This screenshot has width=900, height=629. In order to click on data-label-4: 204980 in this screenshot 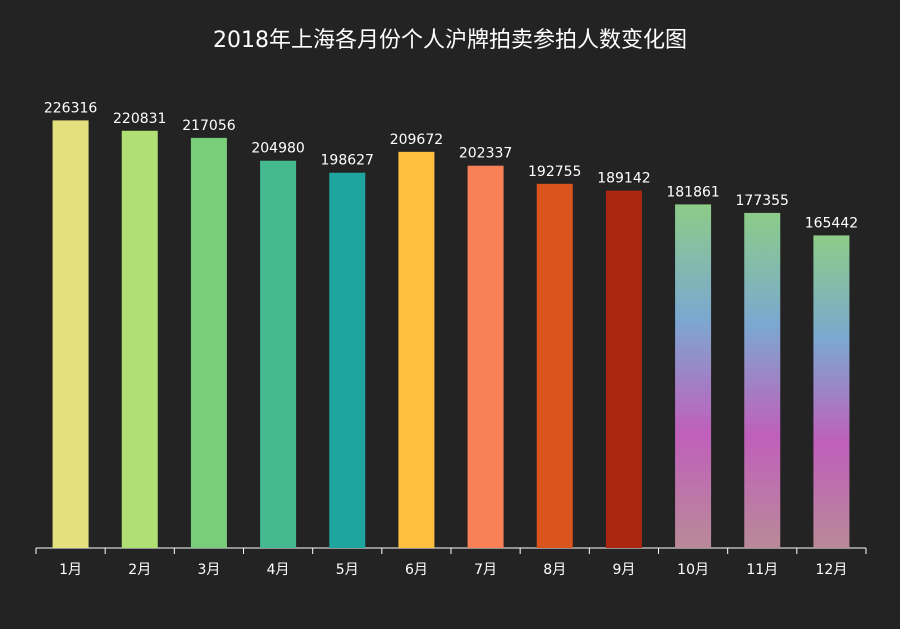, I will do `click(277, 149)`.